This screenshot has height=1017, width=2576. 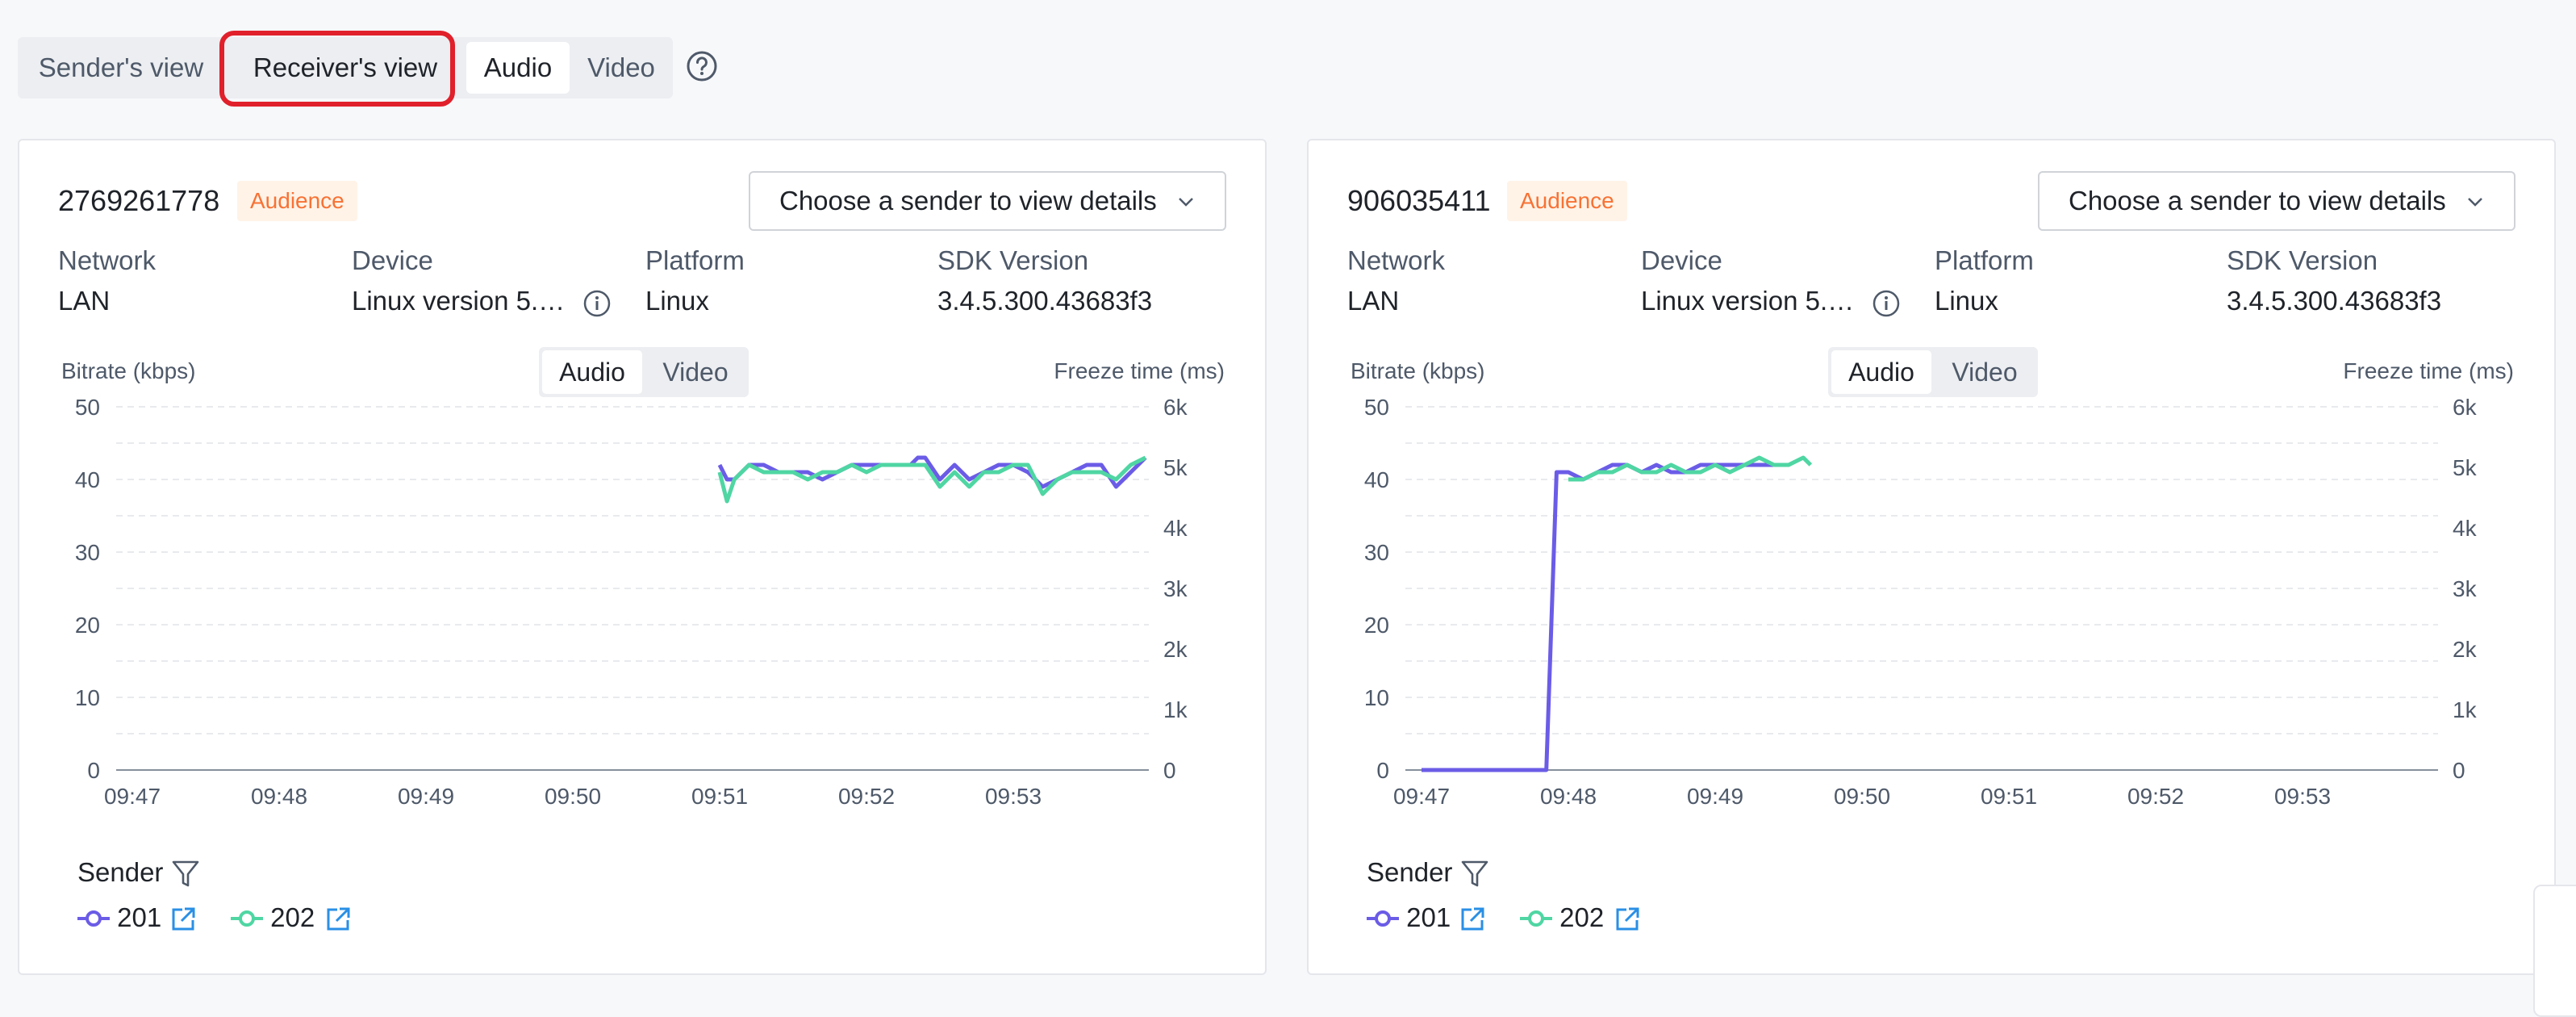 What do you see at coordinates (1419, 200) in the screenshot?
I see `receiver-uid: 906035411` at bounding box center [1419, 200].